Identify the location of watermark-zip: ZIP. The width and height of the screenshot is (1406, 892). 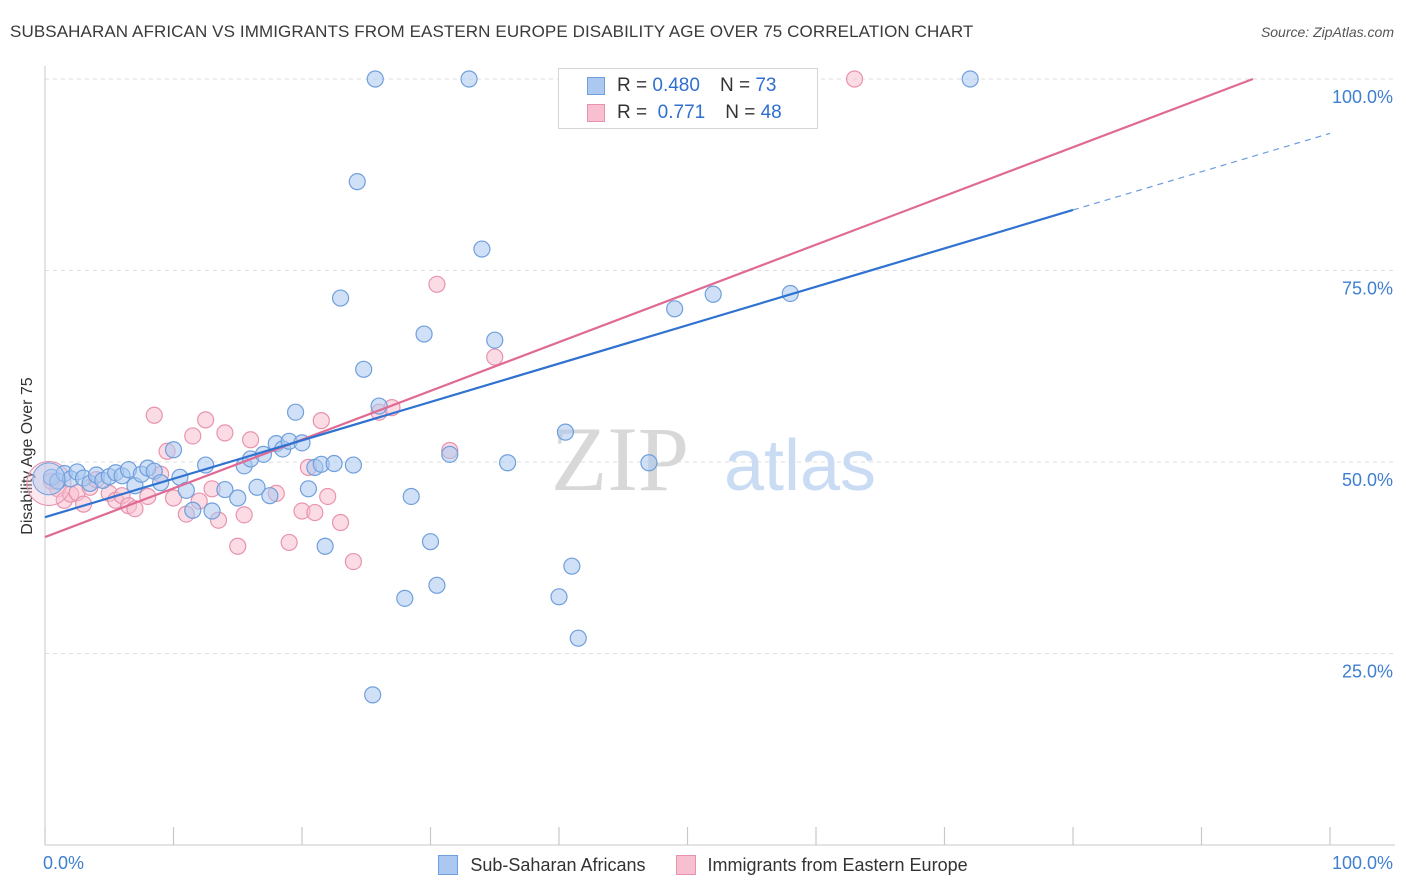
(620, 459).